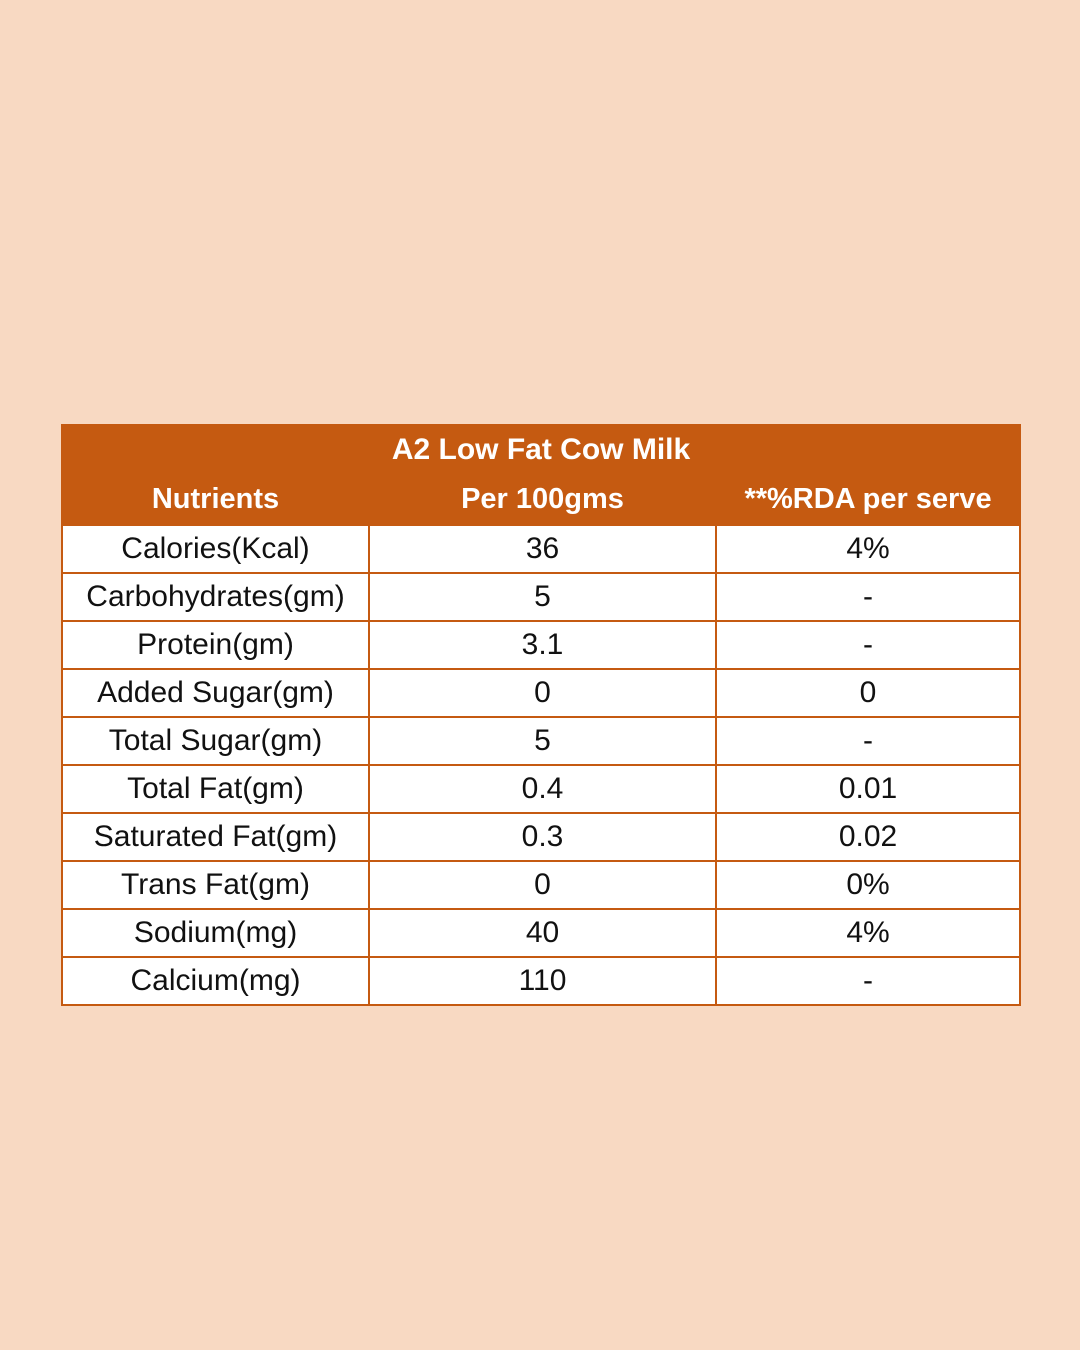  I want to click on per-100gms-value: 36, so click(542, 549).